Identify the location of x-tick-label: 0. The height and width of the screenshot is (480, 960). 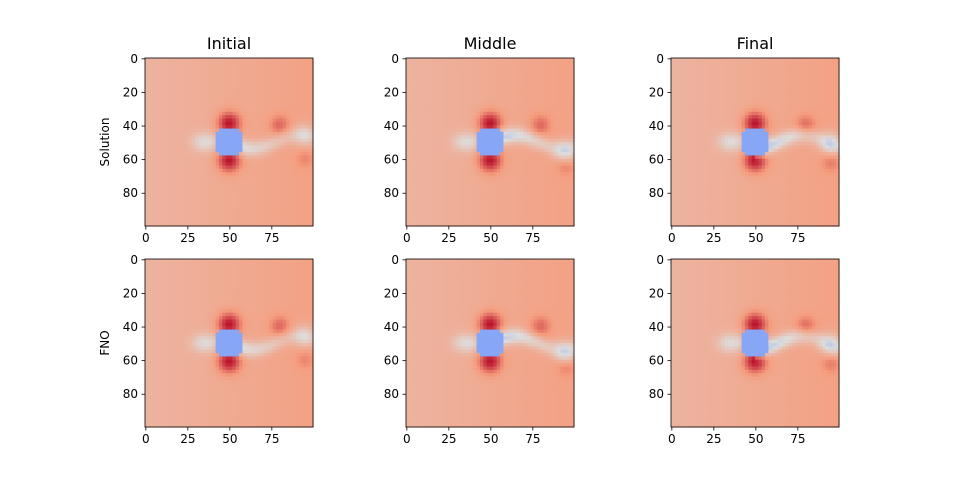
(146, 238).